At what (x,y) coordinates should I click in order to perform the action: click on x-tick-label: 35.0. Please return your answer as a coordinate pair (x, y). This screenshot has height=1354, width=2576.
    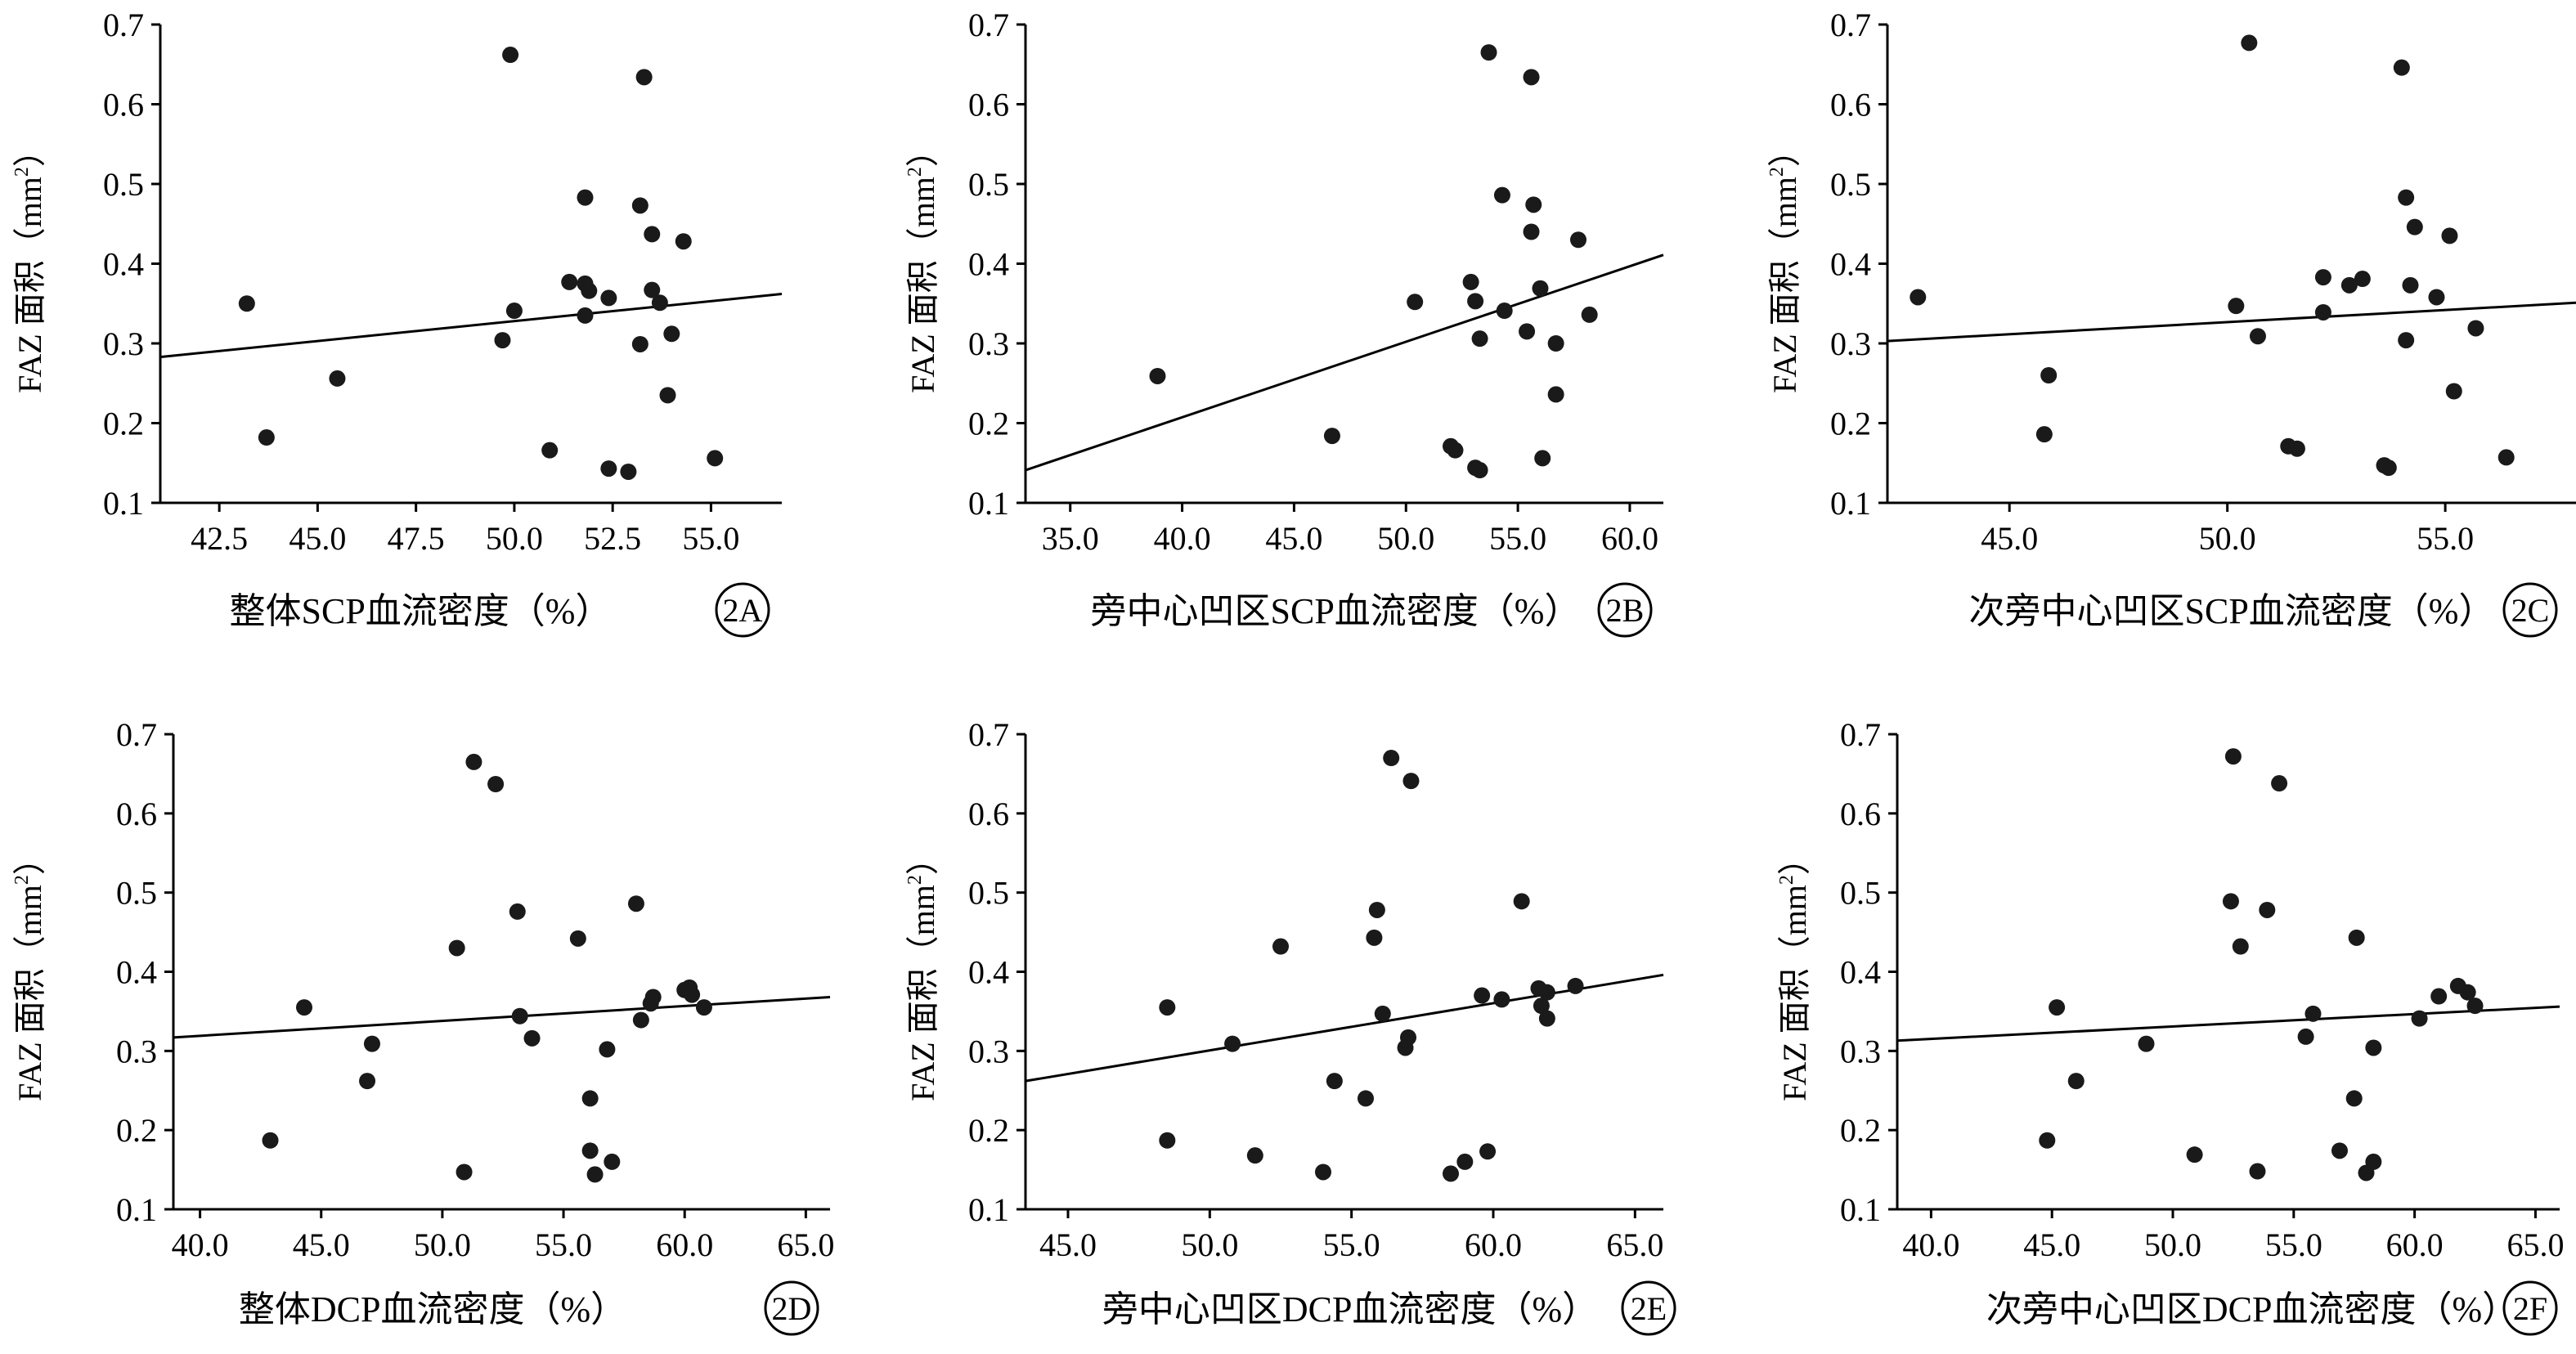
    Looking at the image, I should click on (1070, 538).